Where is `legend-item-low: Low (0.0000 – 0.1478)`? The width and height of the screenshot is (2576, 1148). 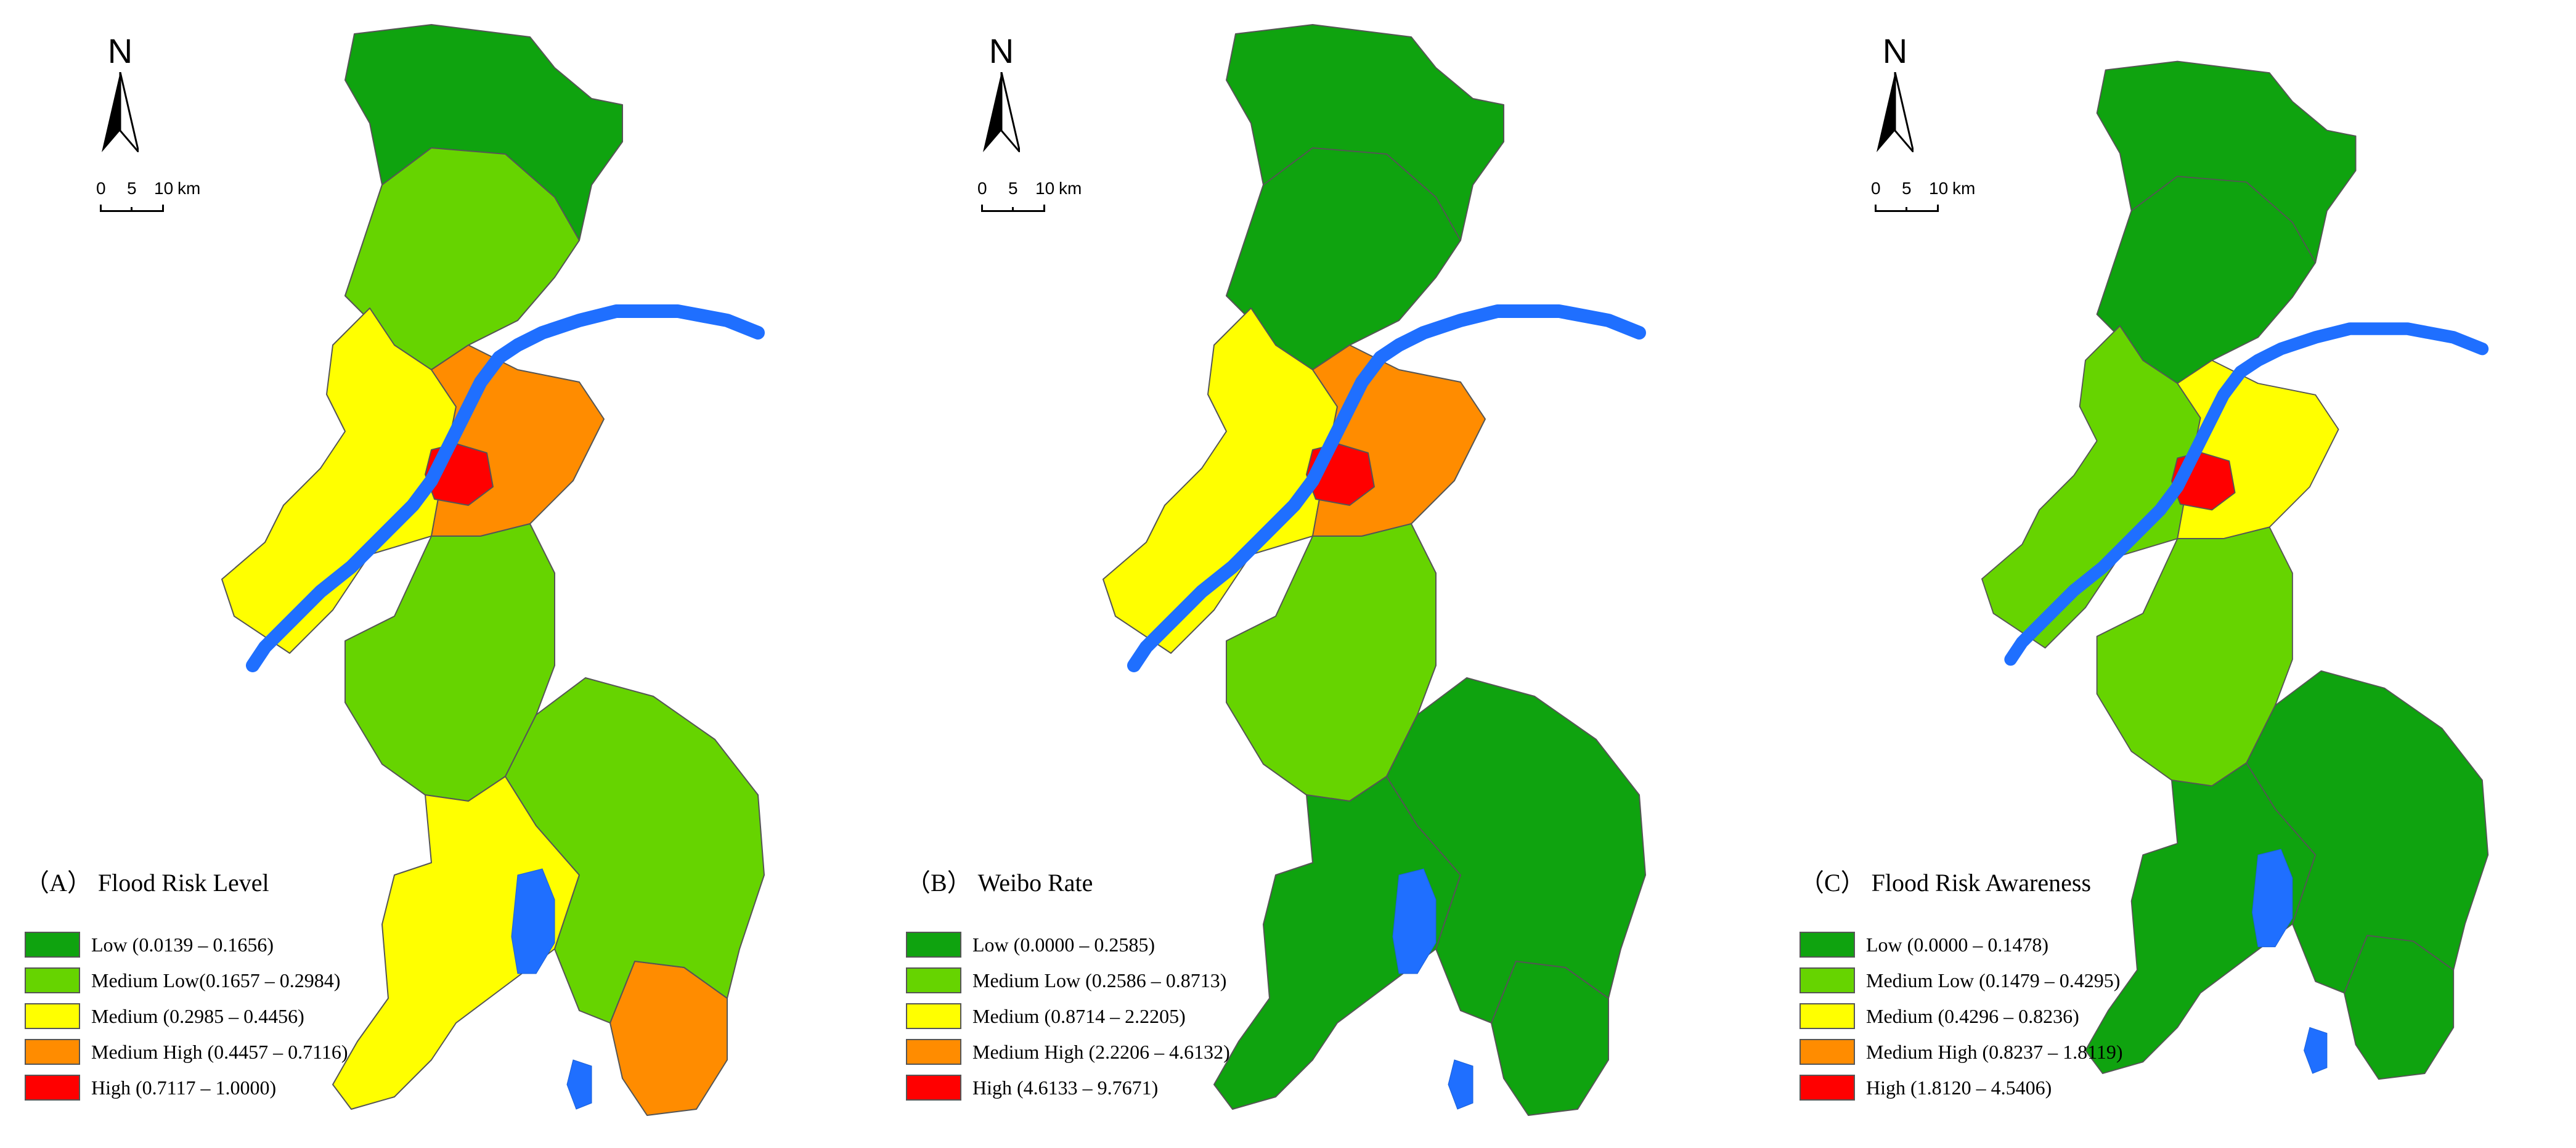
legend-item-low: Low (0.0000 – 0.1478) is located at coordinates (2034, 945).